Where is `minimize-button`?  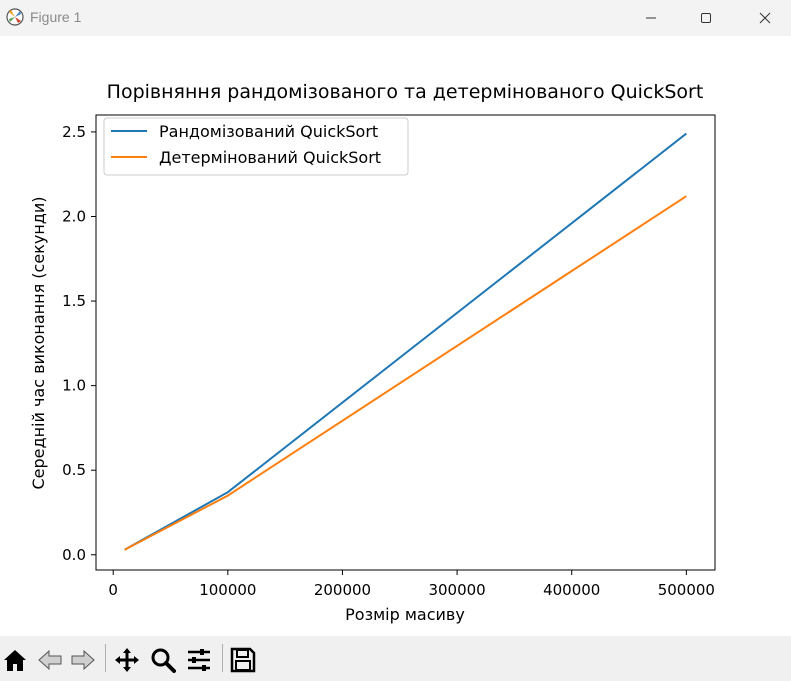 minimize-button is located at coordinates (651, 18).